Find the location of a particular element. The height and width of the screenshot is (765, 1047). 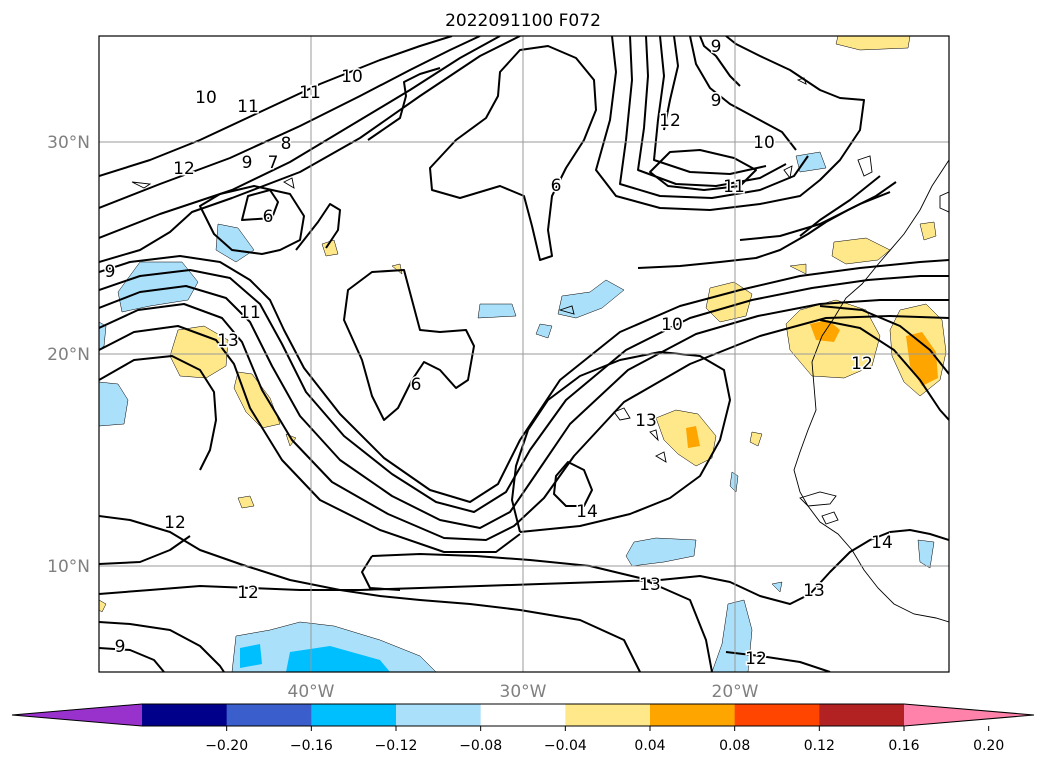

lat-label-10n: 10°N is located at coordinates (68, 567).